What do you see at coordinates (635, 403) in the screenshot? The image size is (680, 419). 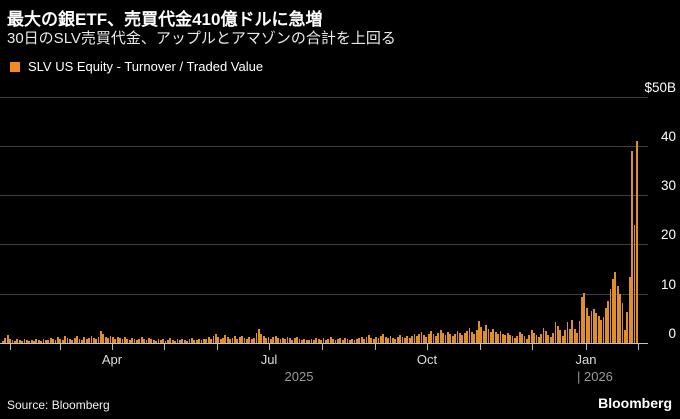 I see `bloomberg-logo: Bloomberg` at bounding box center [635, 403].